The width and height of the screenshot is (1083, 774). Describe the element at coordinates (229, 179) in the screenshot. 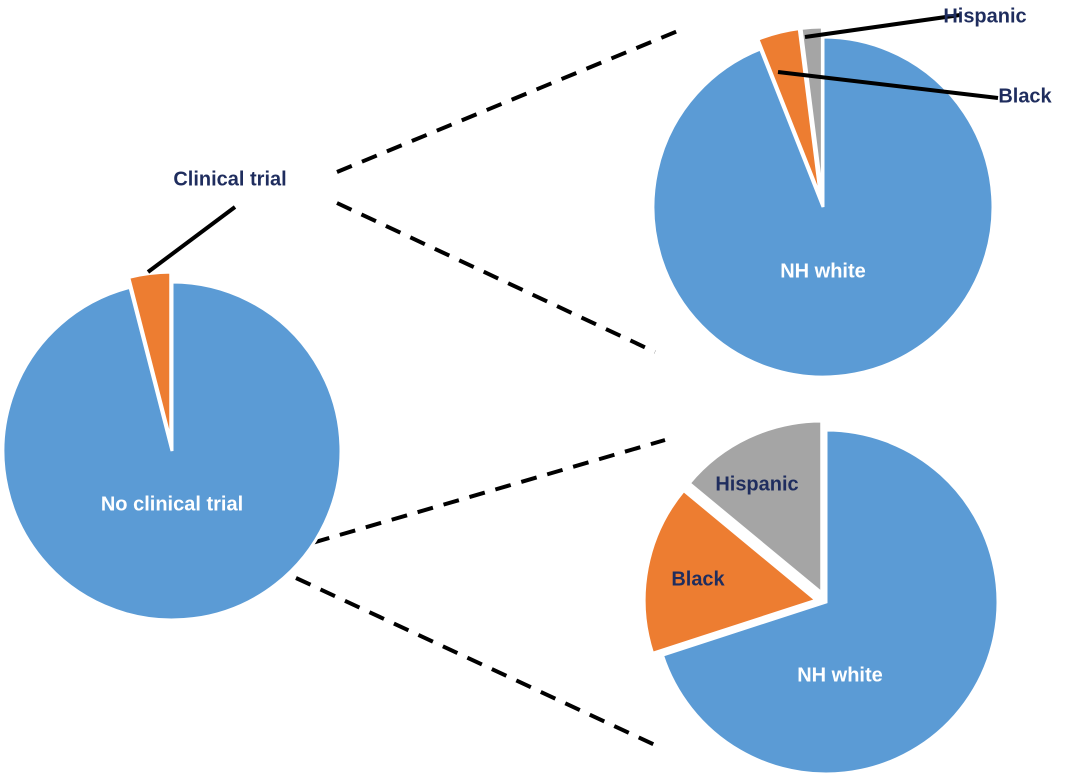

I see `slice-label: Clinical trial` at that location.